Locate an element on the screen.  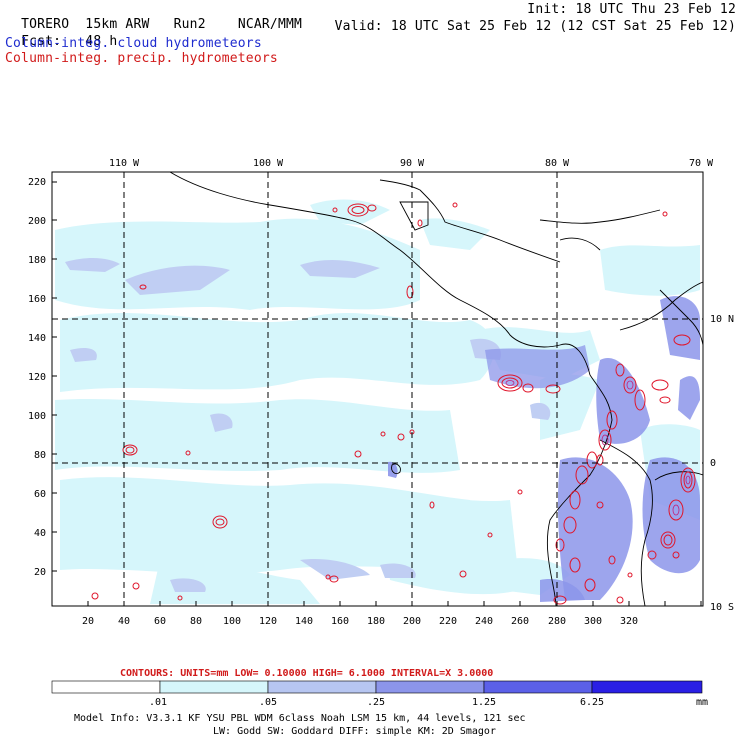
model-run: Run2 is located at coordinates (189, 24).